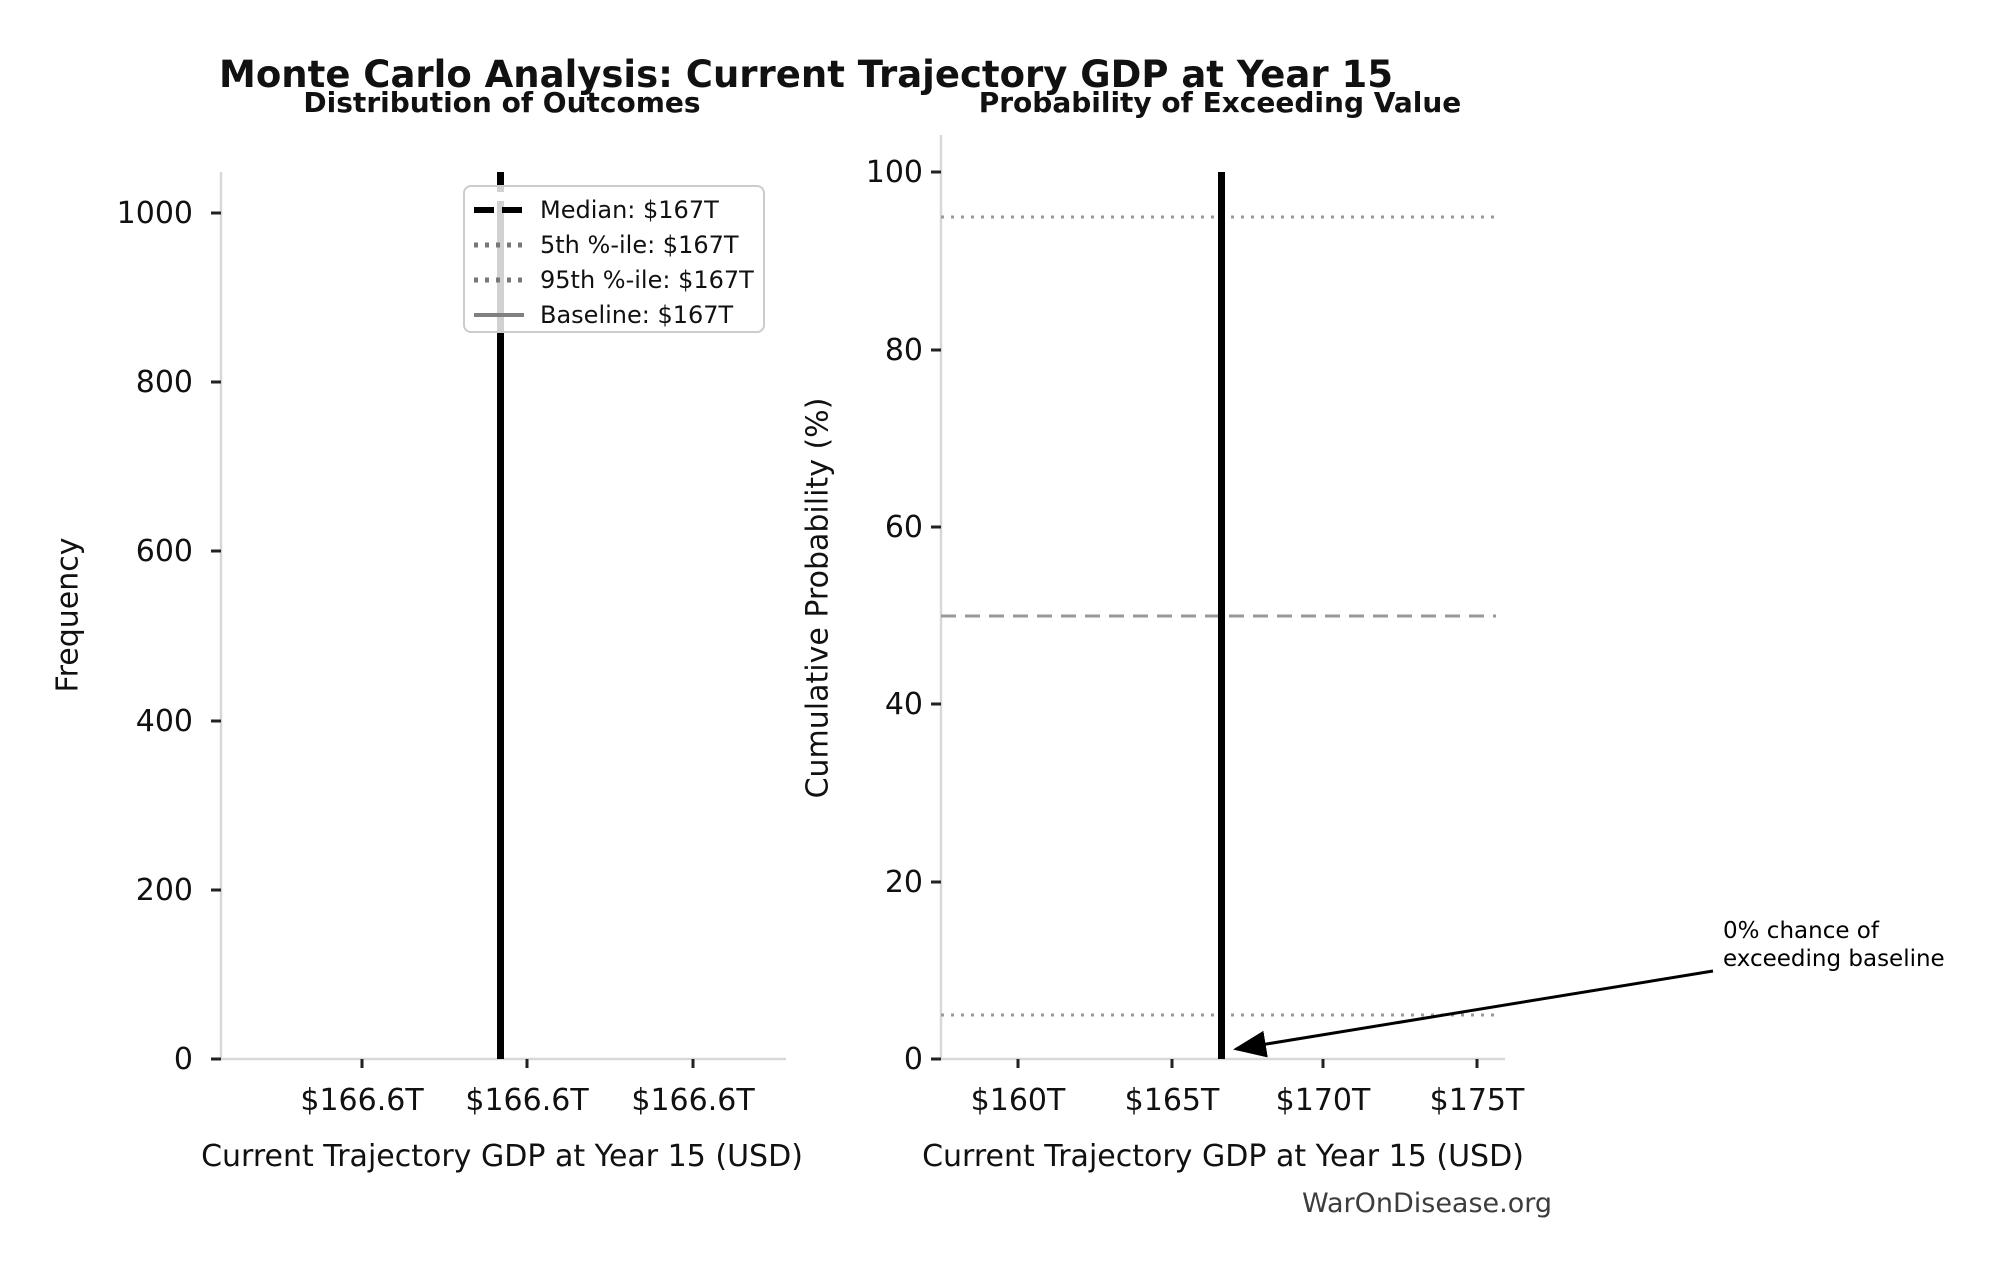  What do you see at coordinates (500, 636) in the screenshot?
I see `histogram-bar` at bounding box center [500, 636].